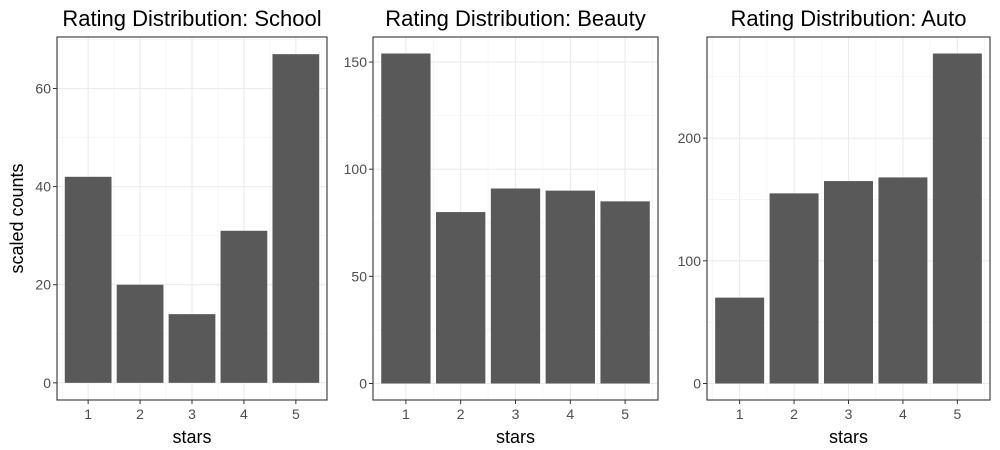  I want to click on chart-title: Rating Distribution: Auto, so click(848, 18).